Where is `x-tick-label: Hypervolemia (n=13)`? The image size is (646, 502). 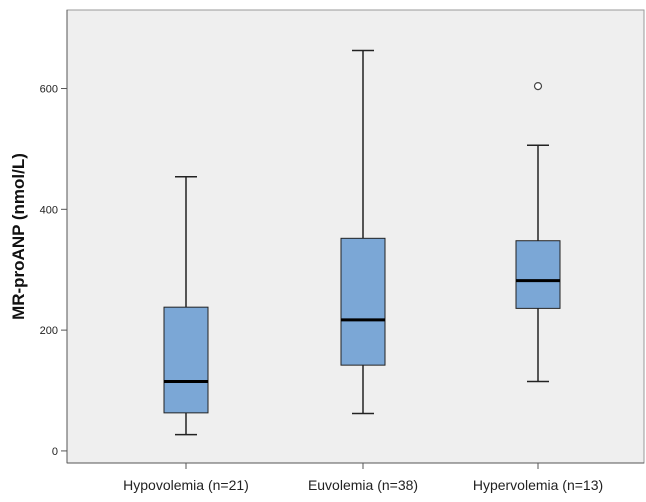 x-tick-label: Hypervolemia (n=13) is located at coordinates (538, 485).